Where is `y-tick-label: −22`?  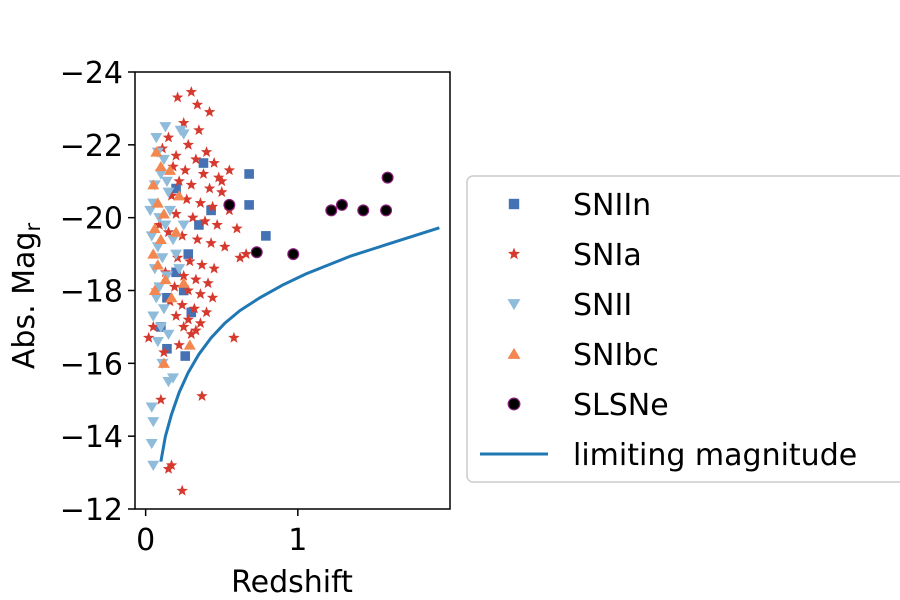
y-tick-label: −22 is located at coordinates (91, 146).